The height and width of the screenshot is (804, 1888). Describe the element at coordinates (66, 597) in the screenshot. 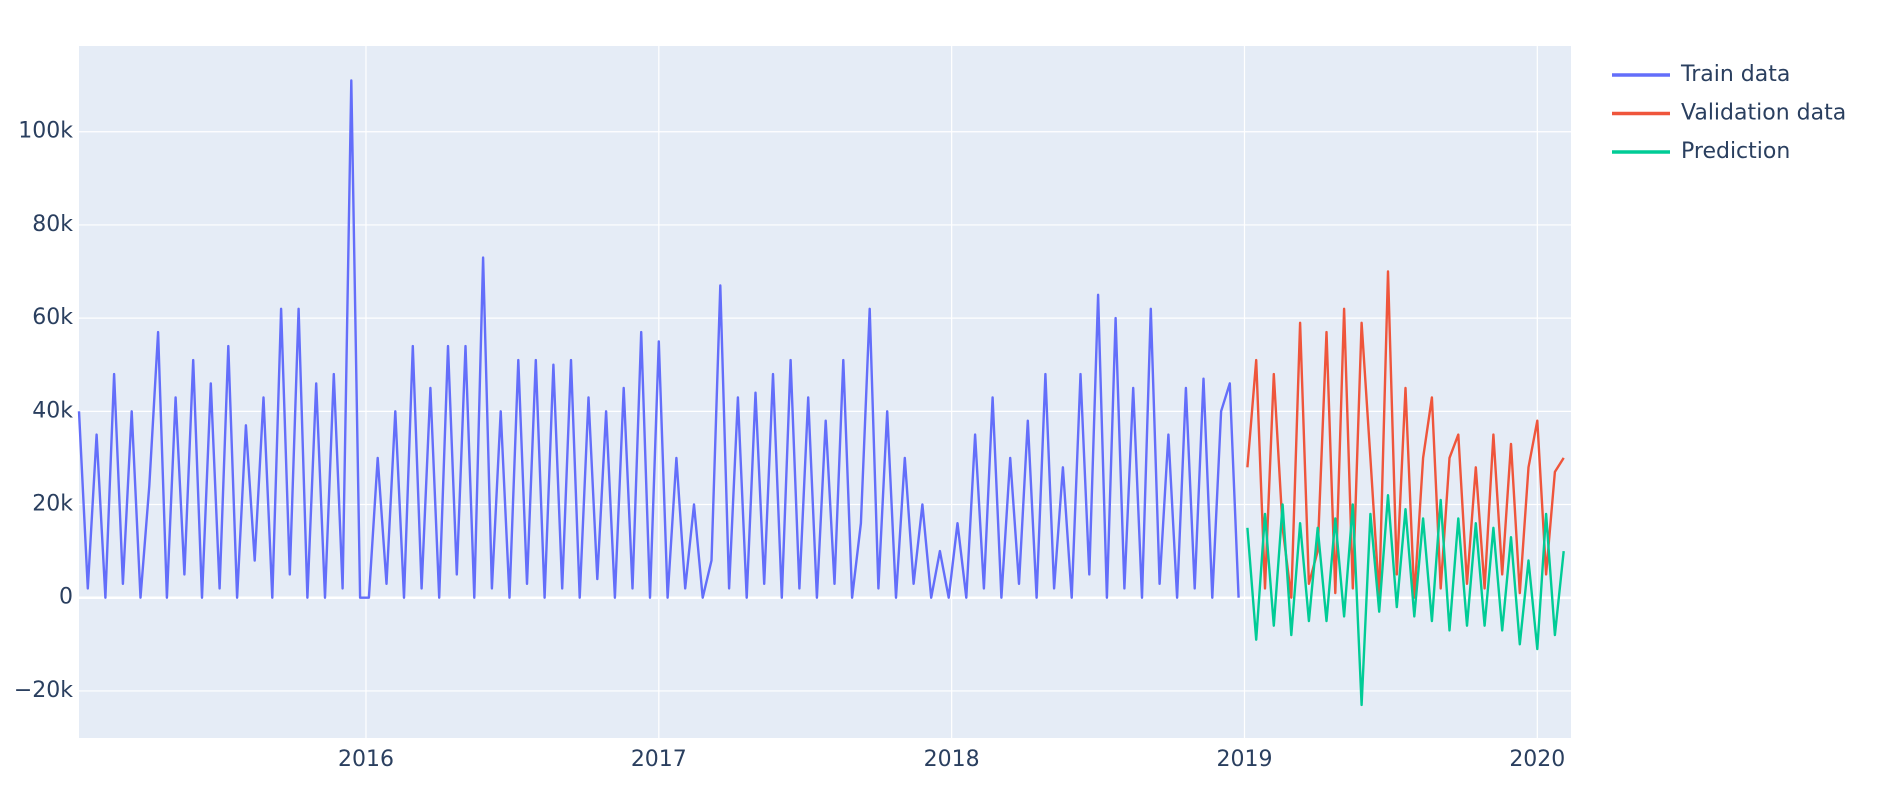

I see `y-tick-label: 0` at that location.